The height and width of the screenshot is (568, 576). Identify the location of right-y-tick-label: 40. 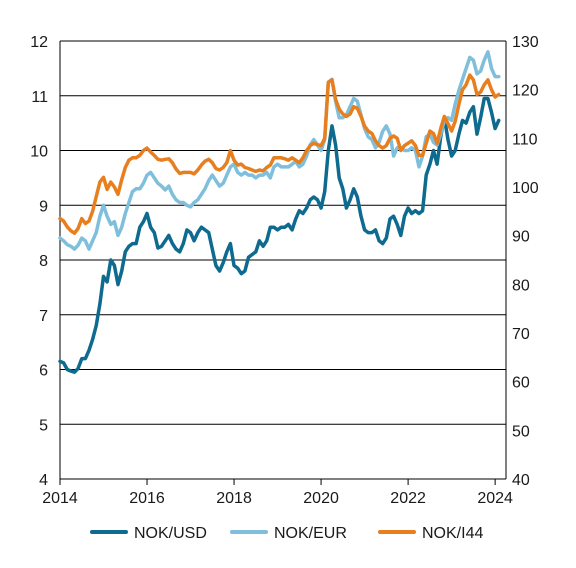
(521, 480).